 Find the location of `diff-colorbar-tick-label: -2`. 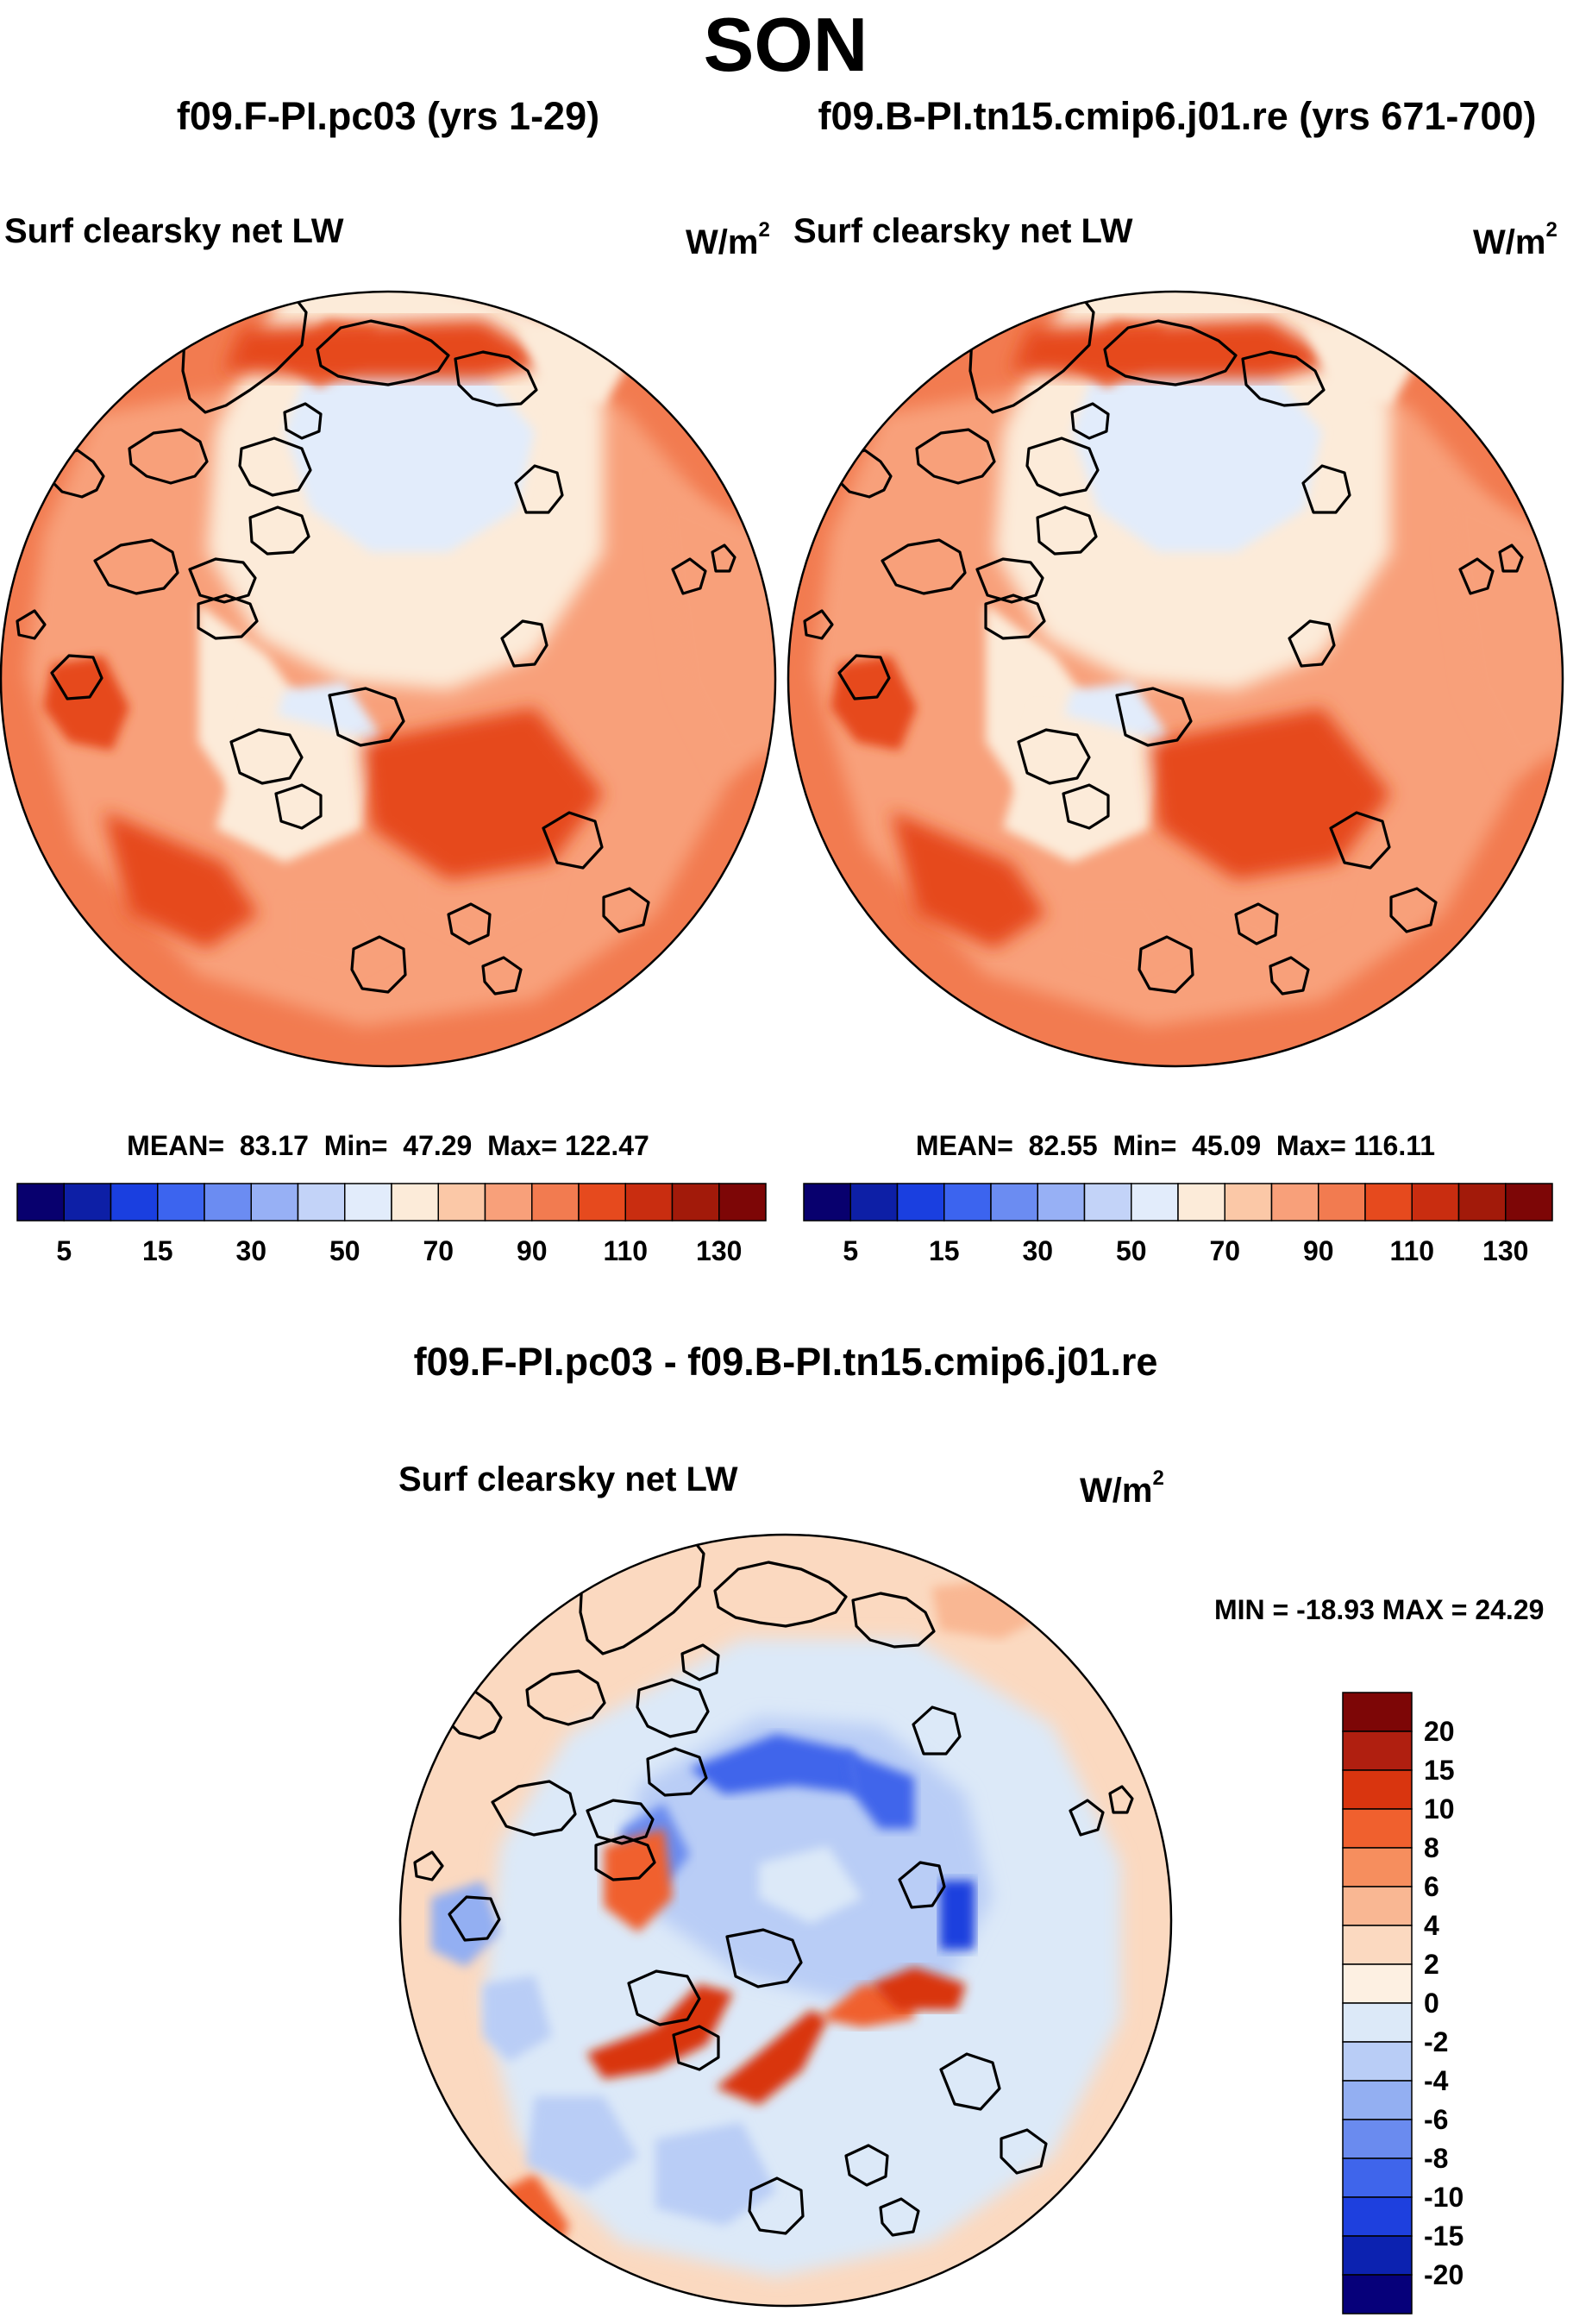

diff-colorbar-tick-label: -2 is located at coordinates (1436, 2041).